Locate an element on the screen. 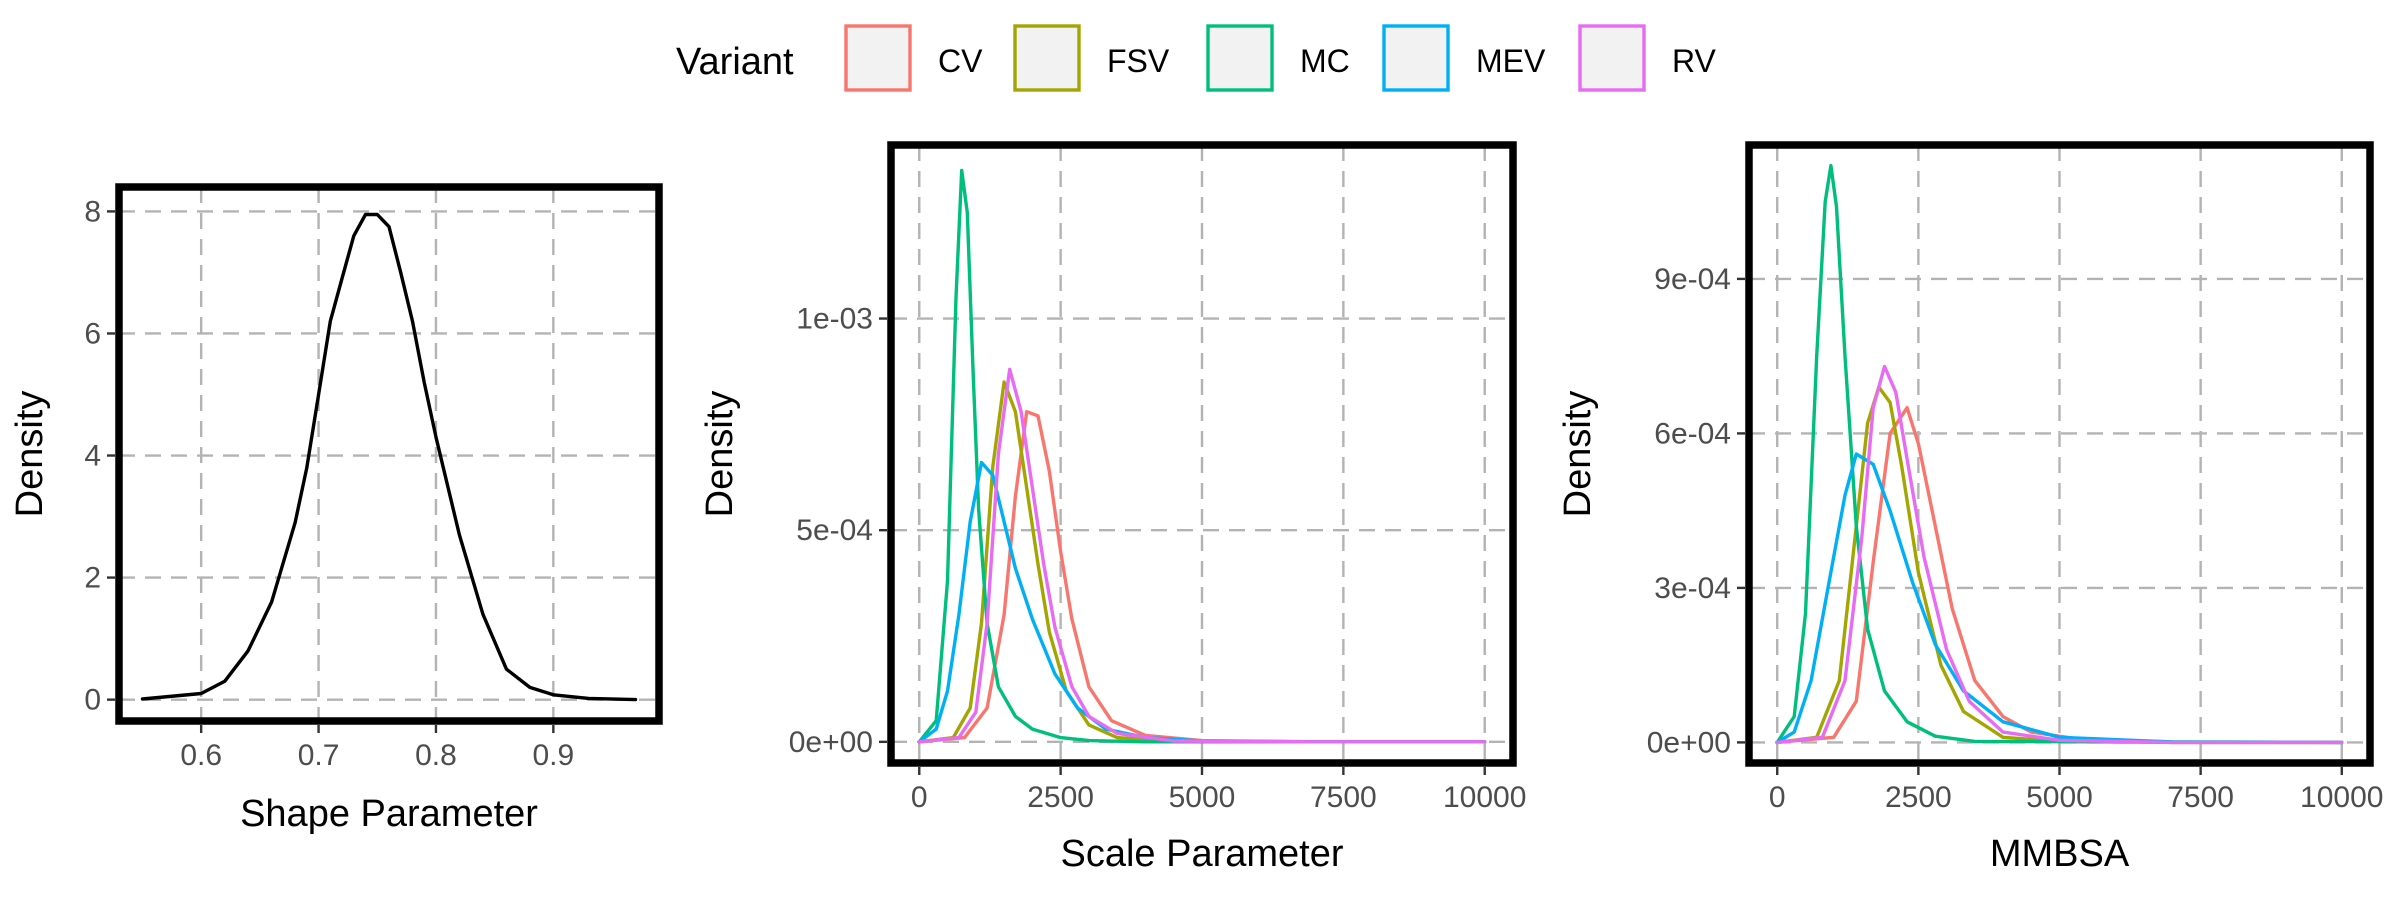 This screenshot has width=2400, height=900. density-curve-mev is located at coordinates (2059, 598).